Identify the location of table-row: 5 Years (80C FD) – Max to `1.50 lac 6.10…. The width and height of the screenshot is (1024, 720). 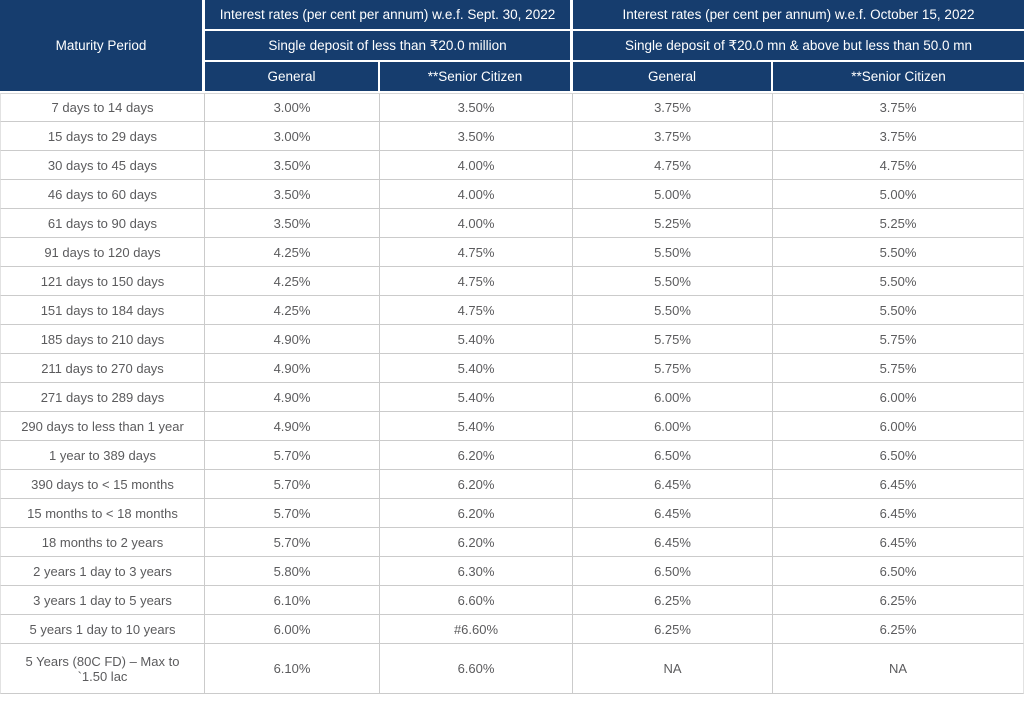
(512, 669).